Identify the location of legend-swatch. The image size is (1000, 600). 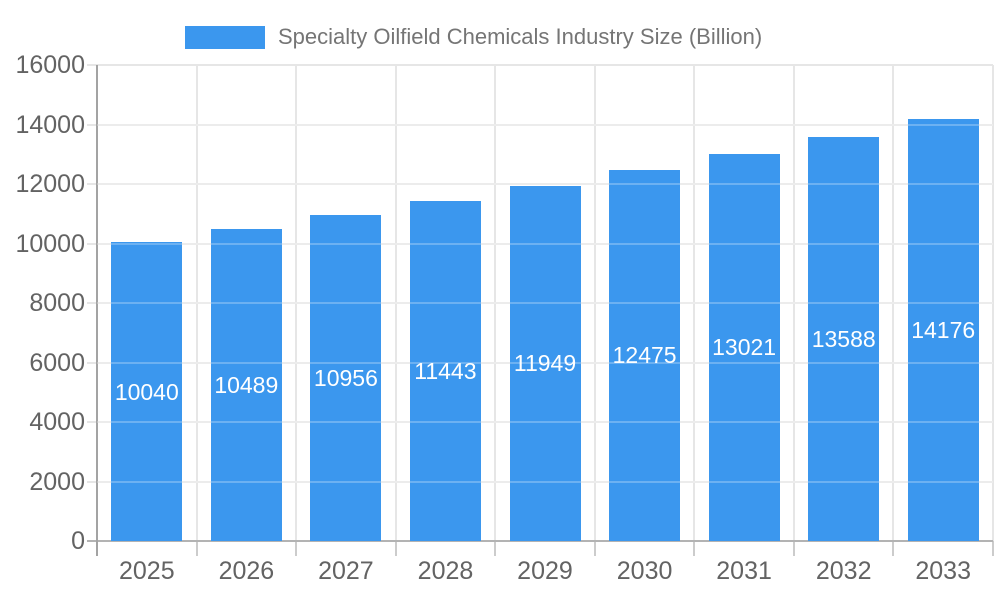
(225, 37).